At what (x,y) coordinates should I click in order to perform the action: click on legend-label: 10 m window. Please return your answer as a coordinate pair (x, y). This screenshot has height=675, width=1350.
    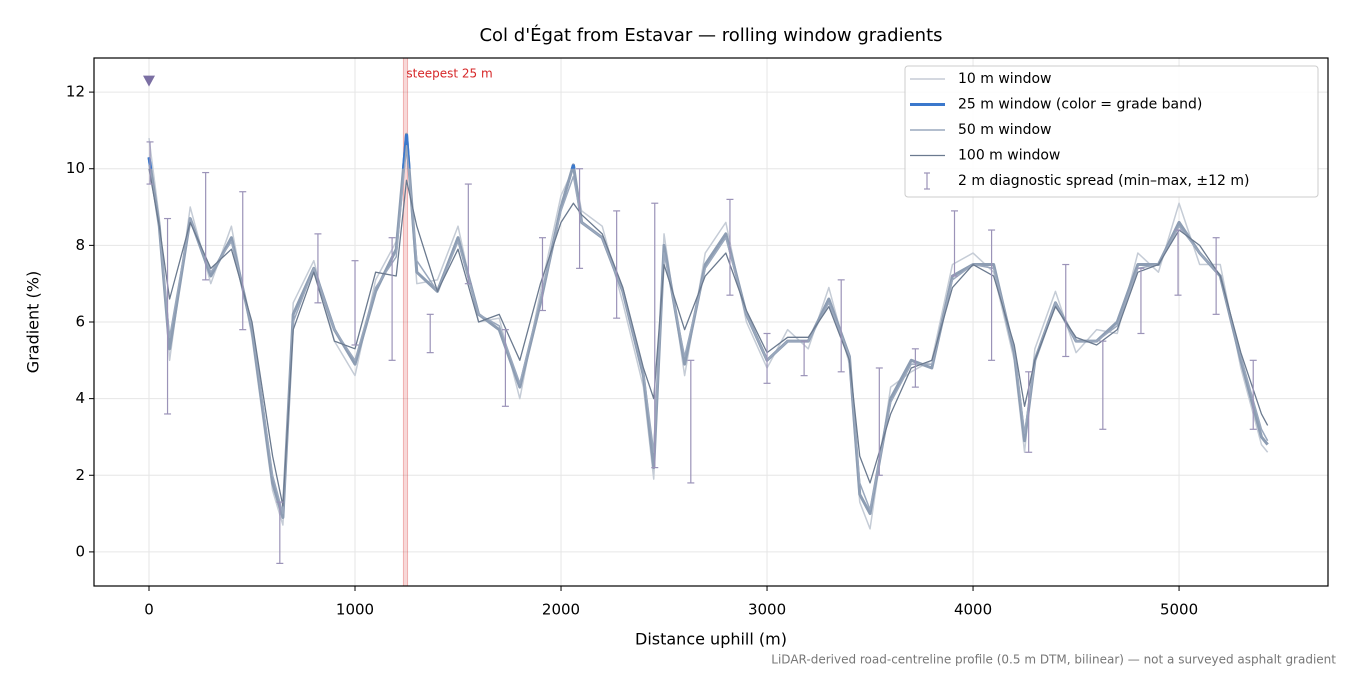
    Looking at the image, I should click on (1004, 79).